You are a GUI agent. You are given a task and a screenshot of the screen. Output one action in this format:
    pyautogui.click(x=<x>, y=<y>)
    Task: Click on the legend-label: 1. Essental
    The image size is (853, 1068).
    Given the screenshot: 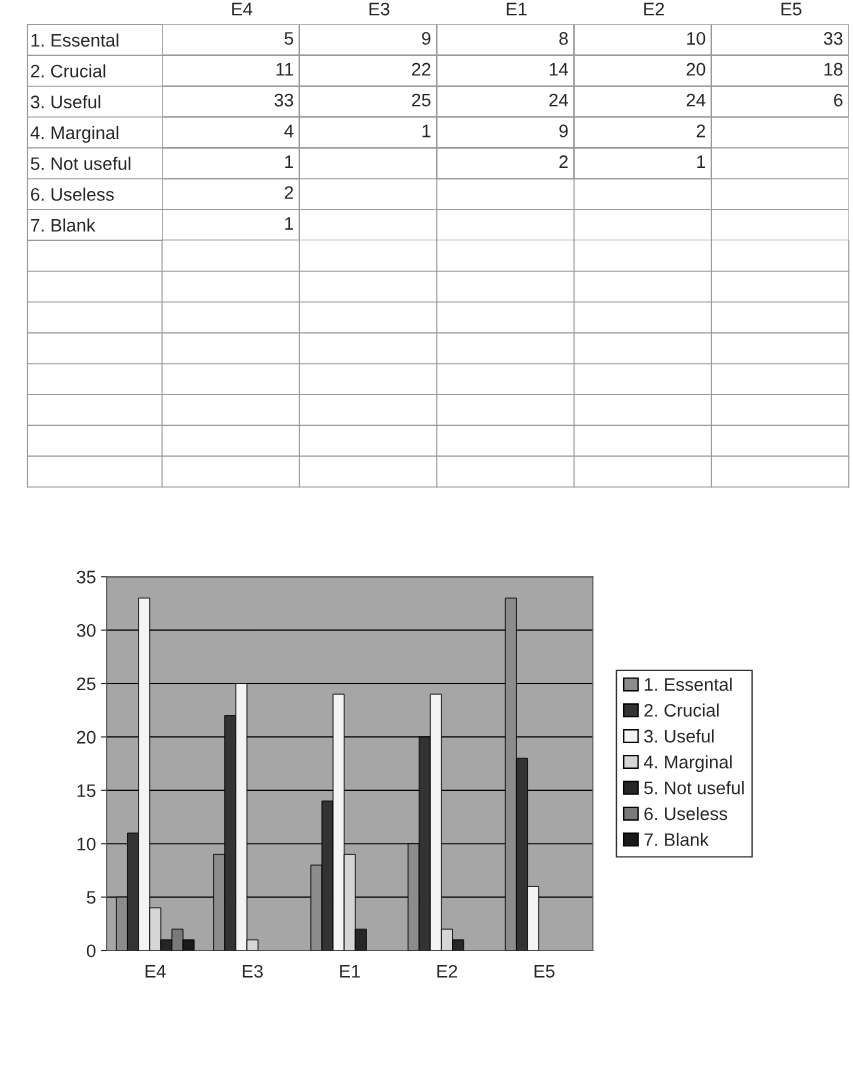 What is the action you would take?
    pyautogui.click(x=688, y=684)
    